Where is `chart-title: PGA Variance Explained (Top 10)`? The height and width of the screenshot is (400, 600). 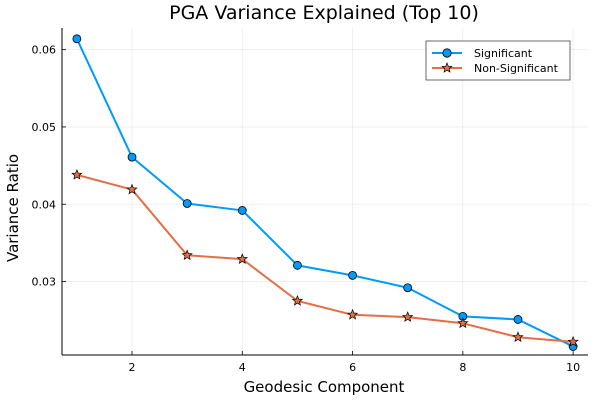 chart-title: PGA Variance Explained (Top 10) is located at coordinates (324, 13).